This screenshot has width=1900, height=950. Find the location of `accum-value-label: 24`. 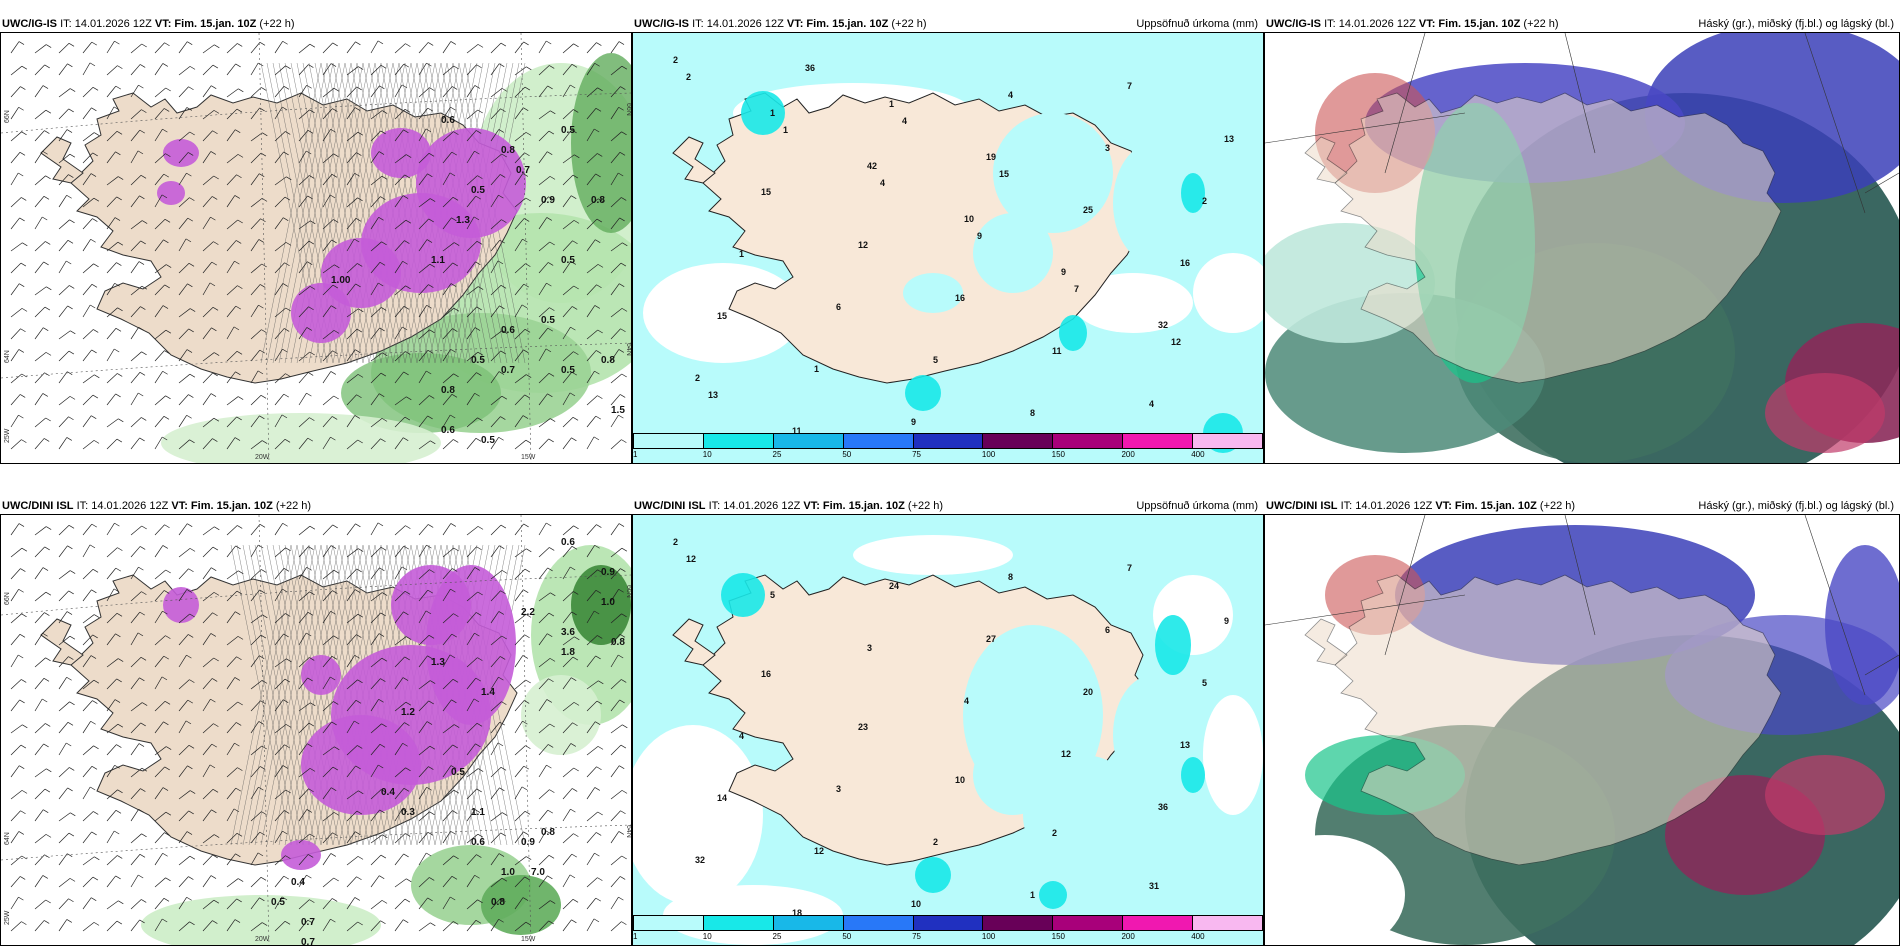

accum-value-label: 24 is located at coordinates (894, 586).